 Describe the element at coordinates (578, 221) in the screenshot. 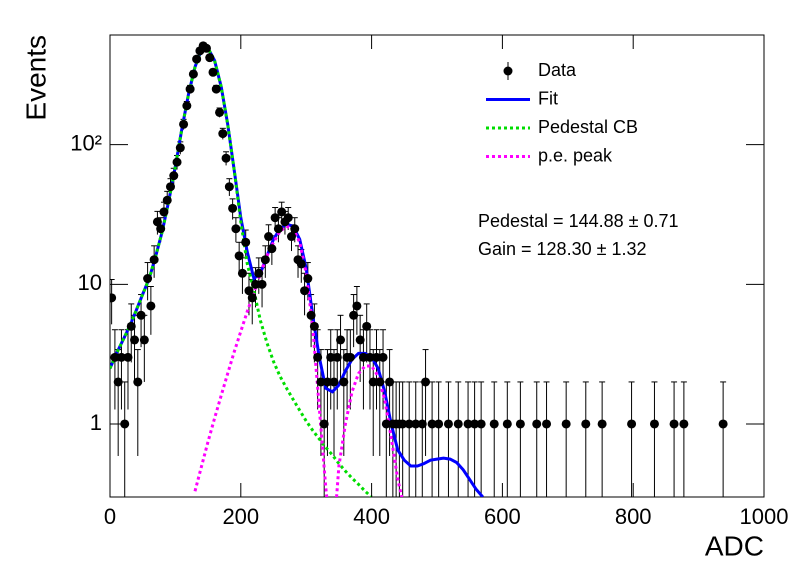

I see `annotation: Pedestal = 144.88 ± 0.71` at that location.